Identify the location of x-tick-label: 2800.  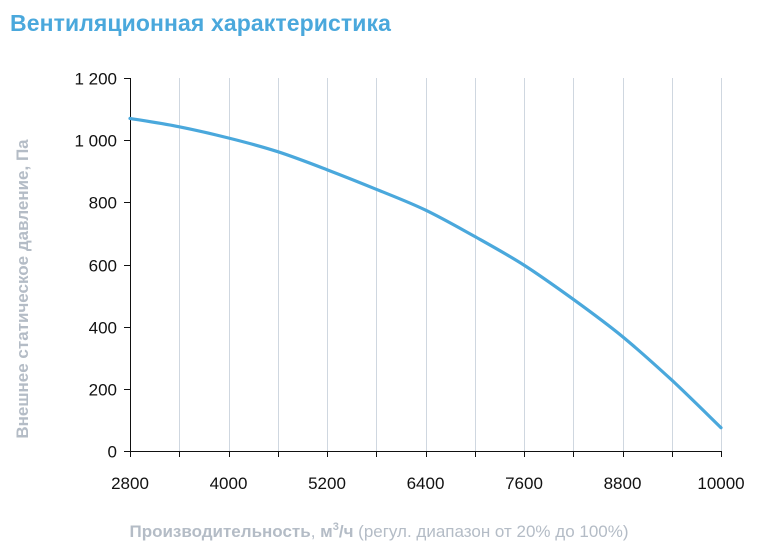
(130, 483).